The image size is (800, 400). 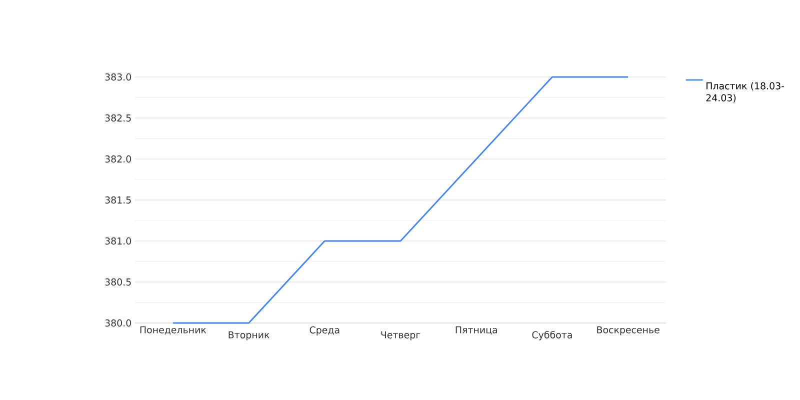 What do you see at coordinates (745, 92) in the screenshot?
I see `text: Пластик (18.03-24.03)` at bounding box center [745, 92].